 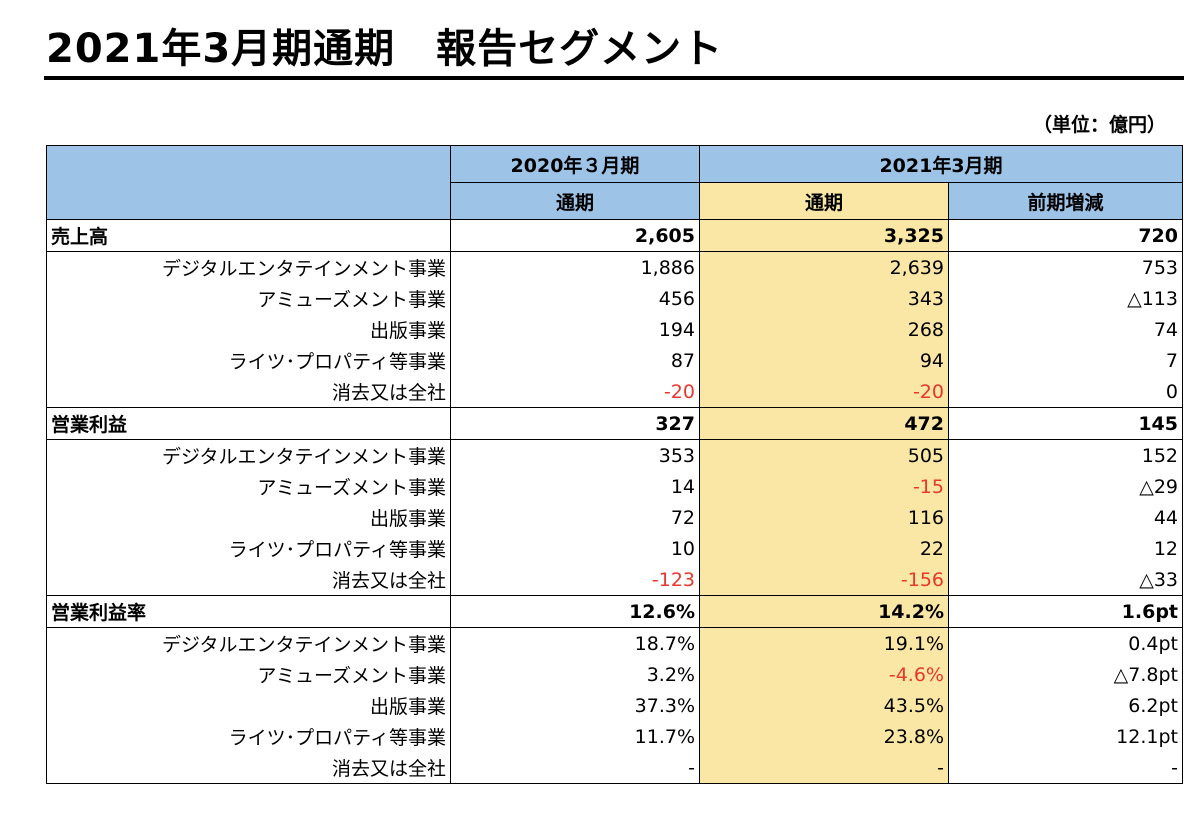 I want to click on prev-value: 3.2%, so click(x=575, y=674).